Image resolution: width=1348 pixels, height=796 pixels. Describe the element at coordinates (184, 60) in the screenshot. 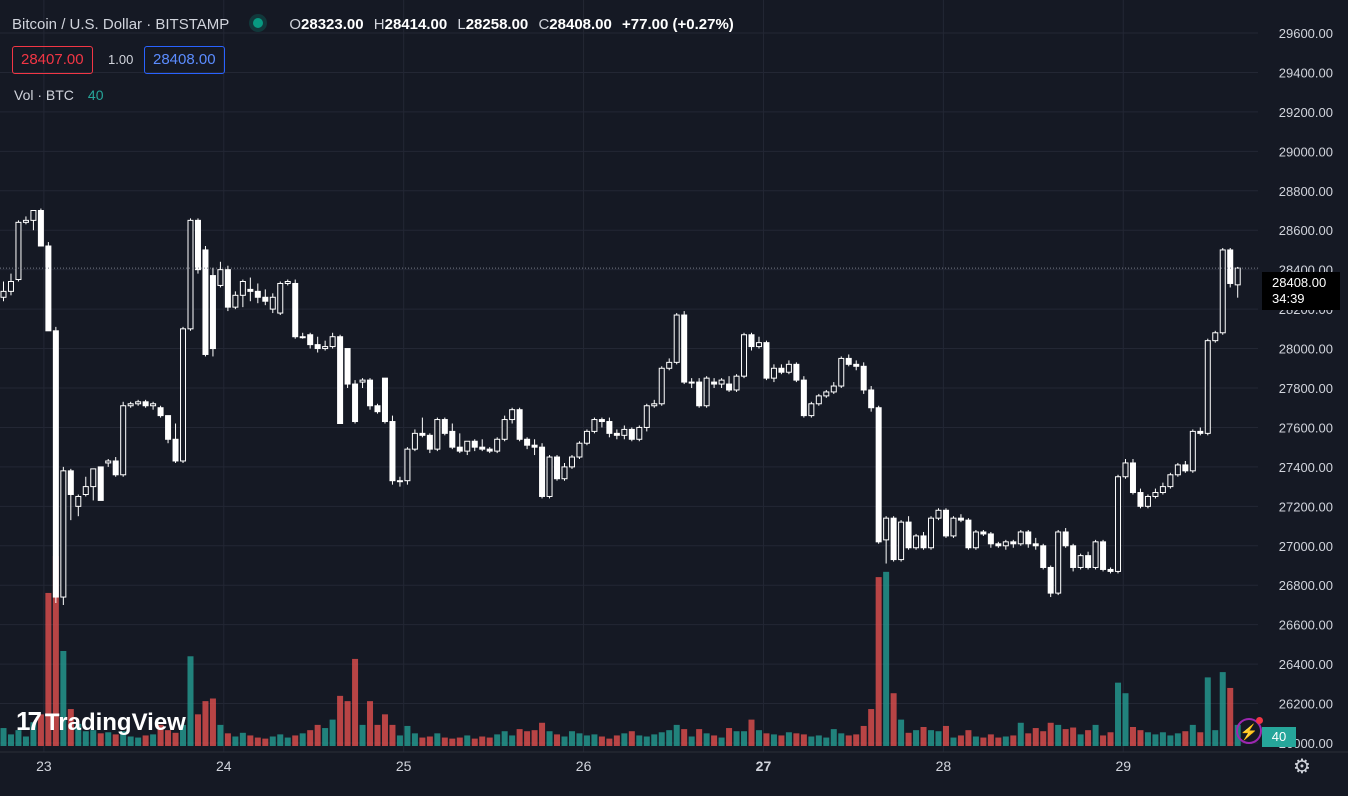

I see `buy-button: 28408.00` at that location.